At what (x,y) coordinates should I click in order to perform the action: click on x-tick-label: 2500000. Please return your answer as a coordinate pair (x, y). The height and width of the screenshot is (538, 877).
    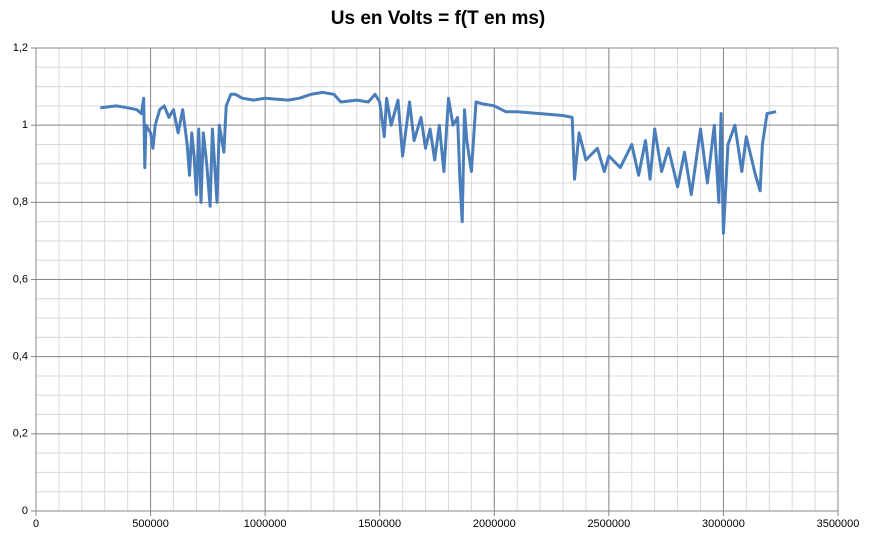
    Looking at the image, I should click on (608, 524).